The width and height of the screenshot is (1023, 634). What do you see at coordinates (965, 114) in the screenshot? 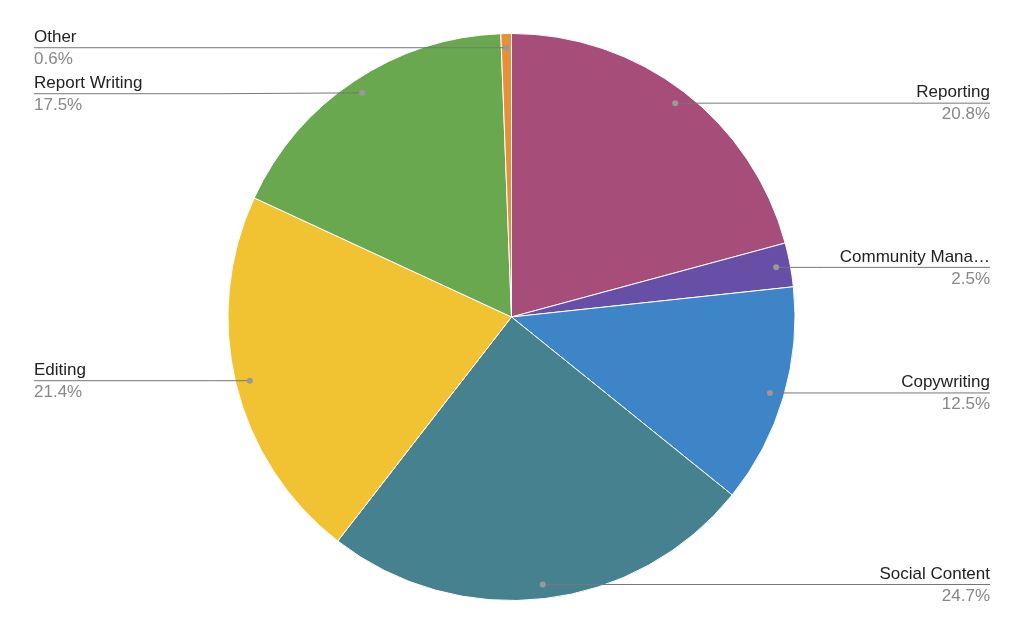
I see `data-label: 20.8%` at bounding box center [965, 114].